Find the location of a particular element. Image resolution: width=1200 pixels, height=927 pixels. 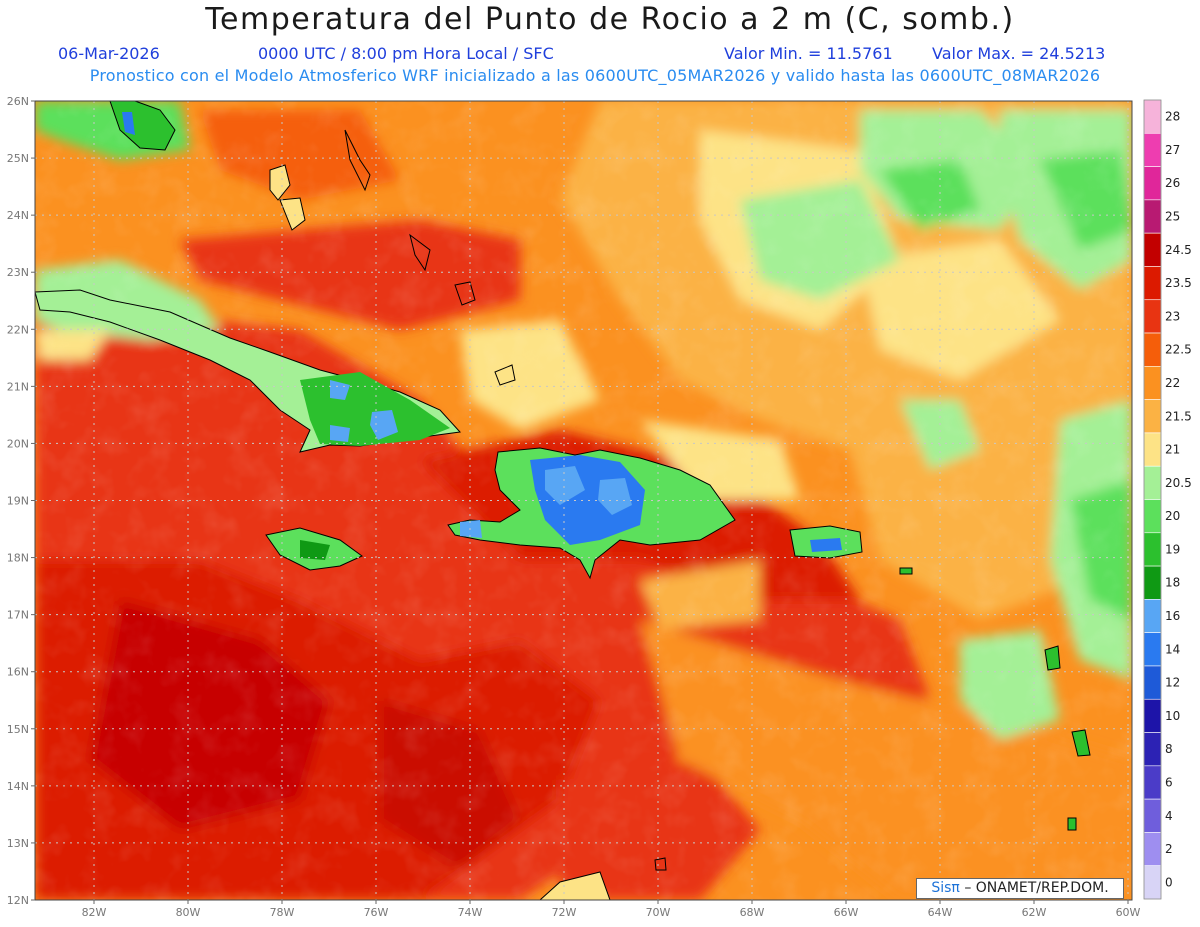

legend-label: 25 is located at coordinates (1172, 217).